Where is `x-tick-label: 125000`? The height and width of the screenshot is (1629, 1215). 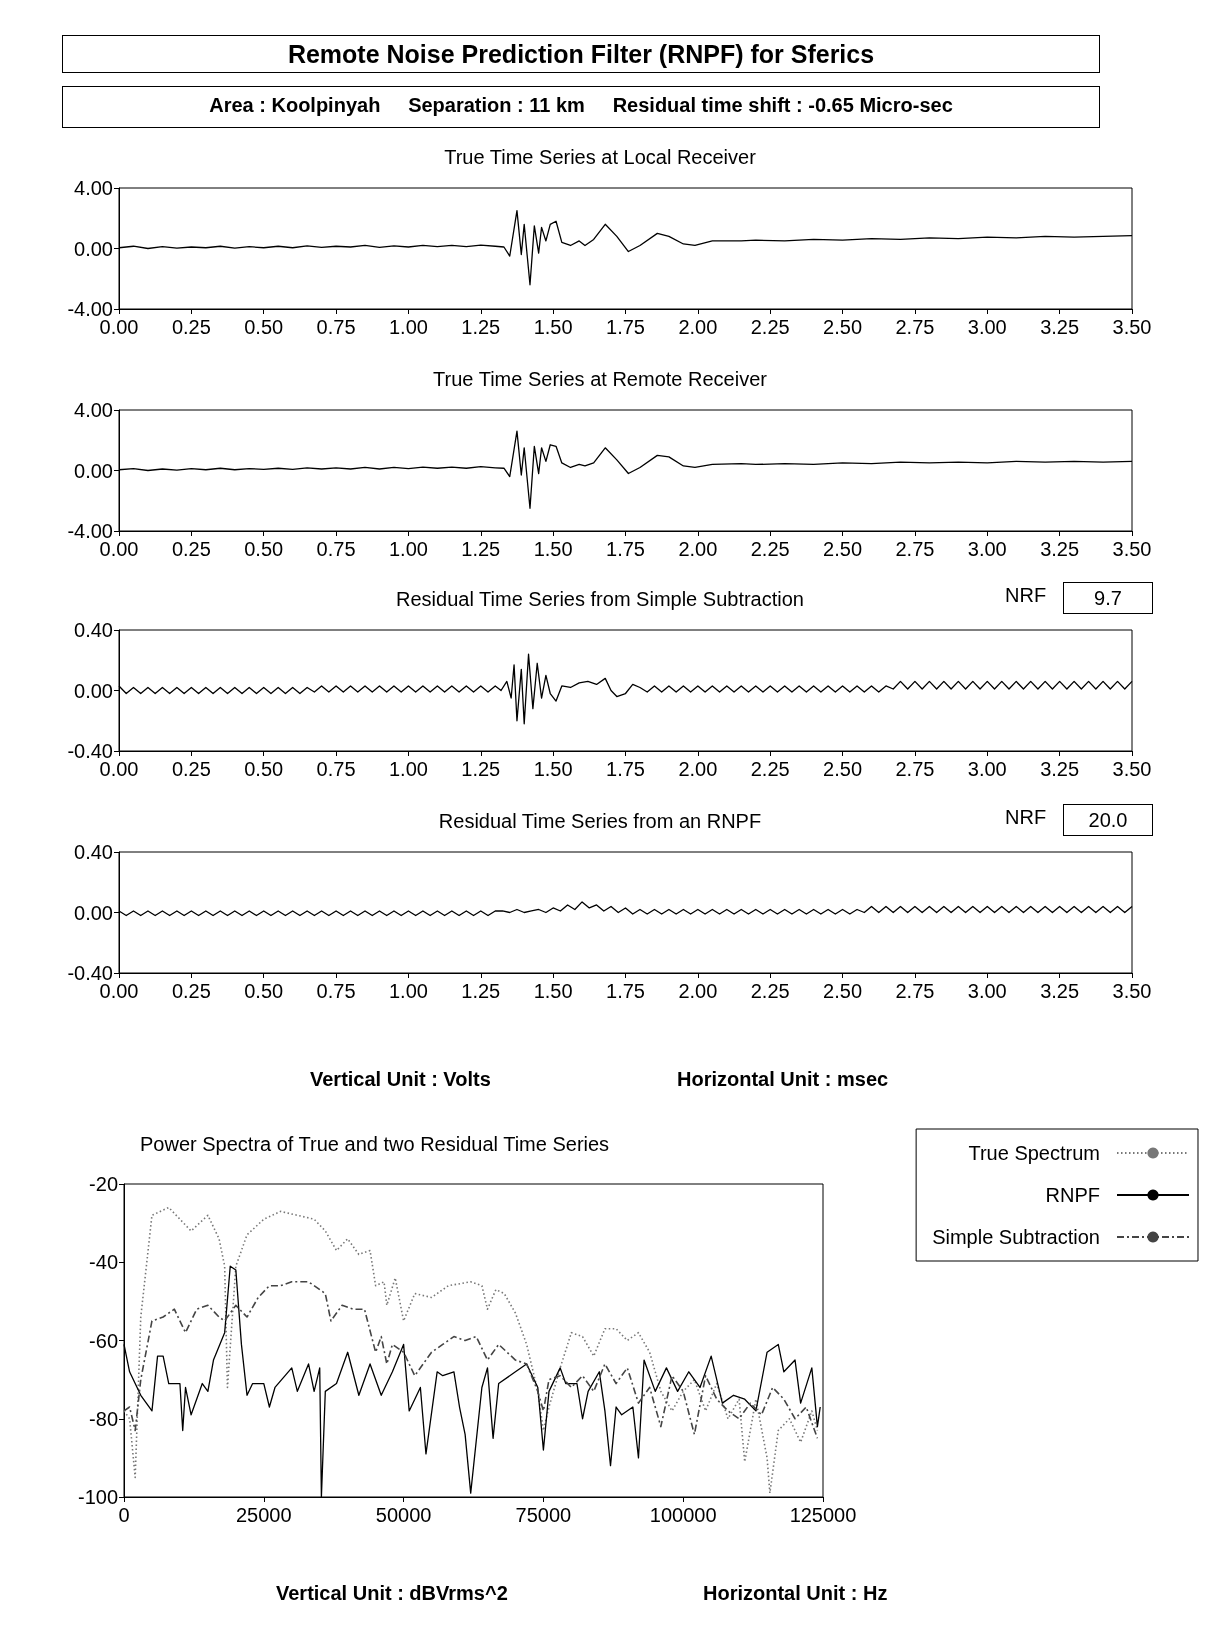 x-tick-label: 125000 is located at coordinates (823, 1515).